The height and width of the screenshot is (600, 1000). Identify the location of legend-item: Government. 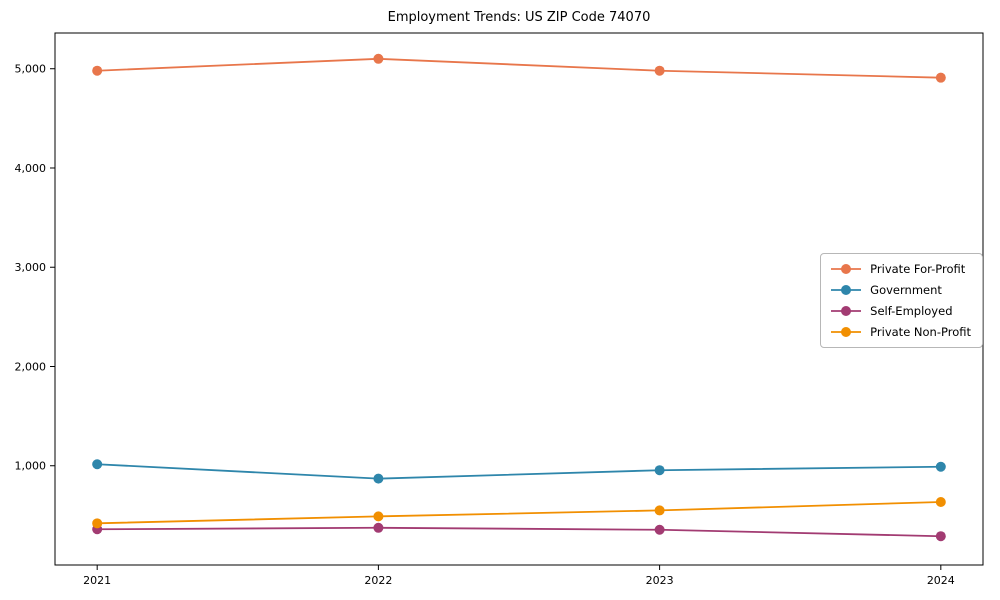
(900, 290).